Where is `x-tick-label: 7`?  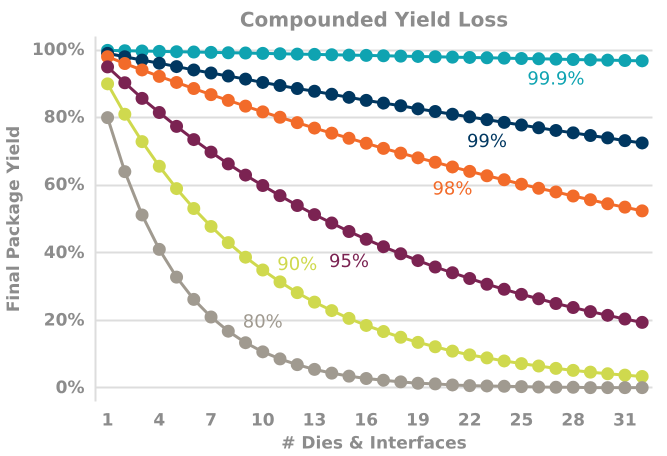 x-tick-label: 7 is located at coordinates (211, 420).